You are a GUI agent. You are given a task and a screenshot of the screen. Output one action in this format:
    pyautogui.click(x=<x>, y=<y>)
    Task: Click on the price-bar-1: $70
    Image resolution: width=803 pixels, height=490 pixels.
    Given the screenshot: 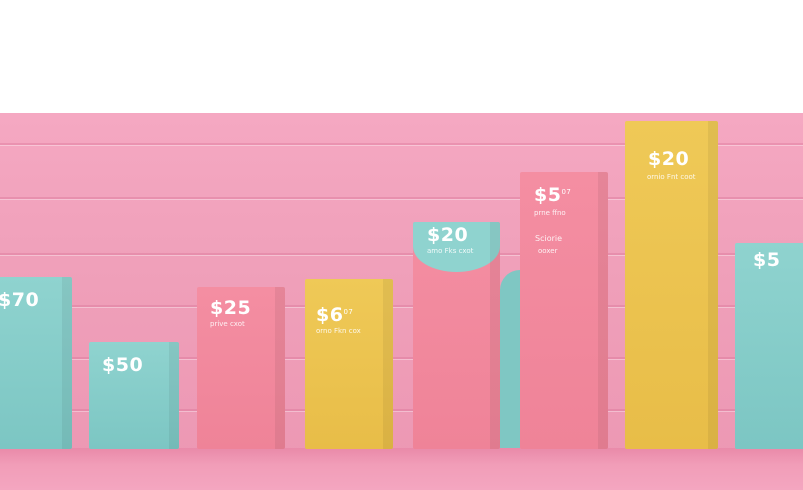 What is the action you would take?
    pyautogui.click(x=36, y=363)
    